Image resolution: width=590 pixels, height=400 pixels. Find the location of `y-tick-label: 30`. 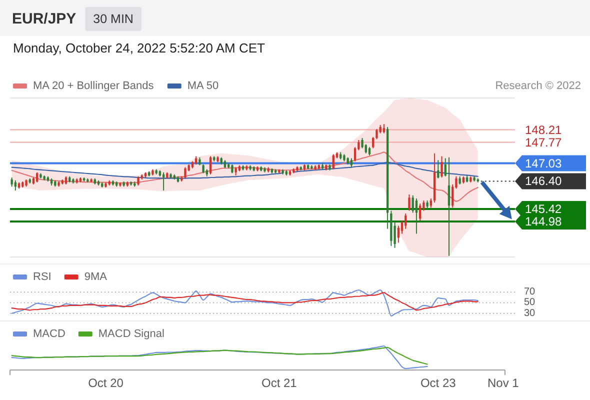

y-tick-label: 30 is located at coordinates (530, 313).